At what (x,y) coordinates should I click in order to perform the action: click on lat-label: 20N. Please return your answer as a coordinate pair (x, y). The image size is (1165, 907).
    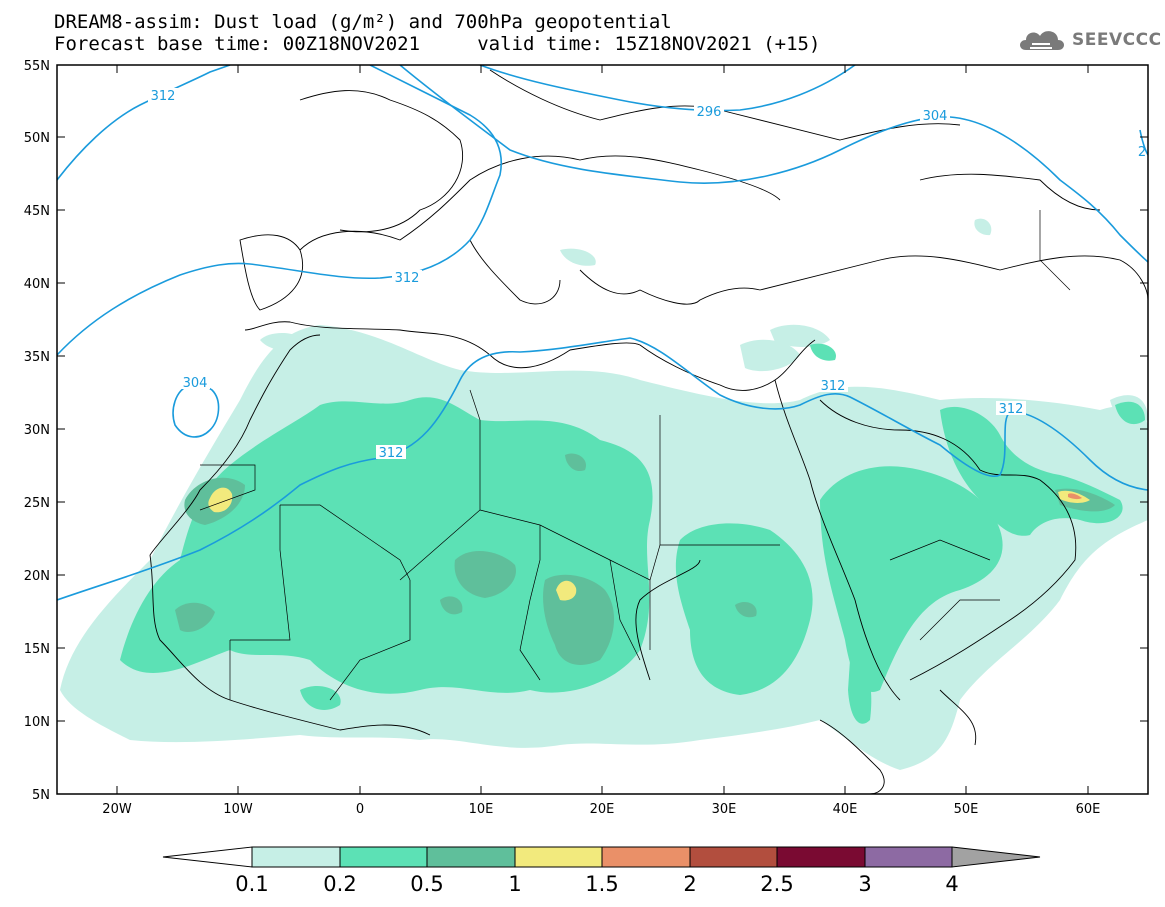
    Looking at the image, I should click on (37, 576).